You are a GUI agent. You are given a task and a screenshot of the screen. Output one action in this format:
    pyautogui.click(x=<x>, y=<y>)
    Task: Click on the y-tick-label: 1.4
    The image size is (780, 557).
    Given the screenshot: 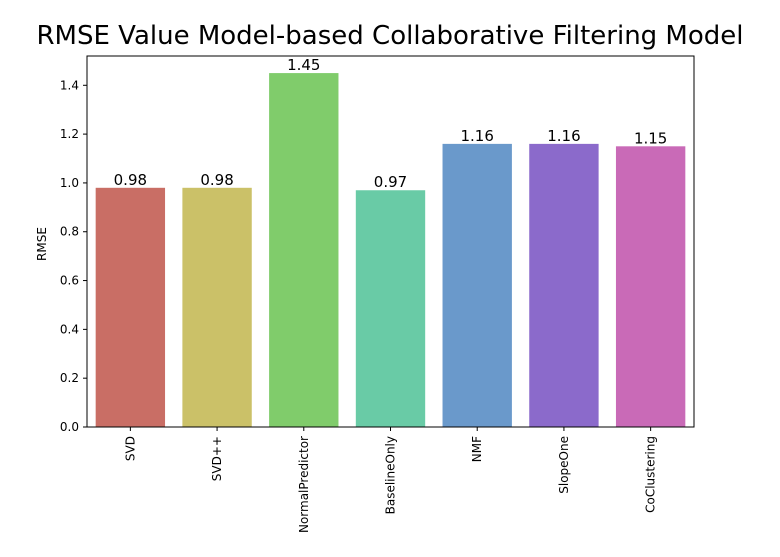 What is the action you would take?
    pyautogui.click(x=69, y=85)
    